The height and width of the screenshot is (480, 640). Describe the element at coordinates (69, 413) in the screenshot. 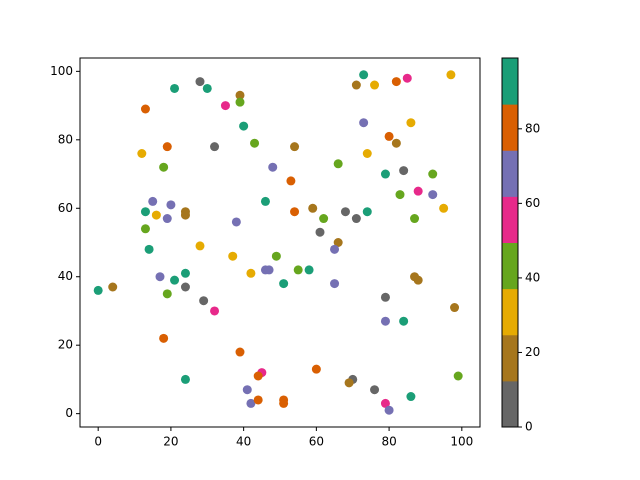

I see `y-tick-label: 0` at that location.